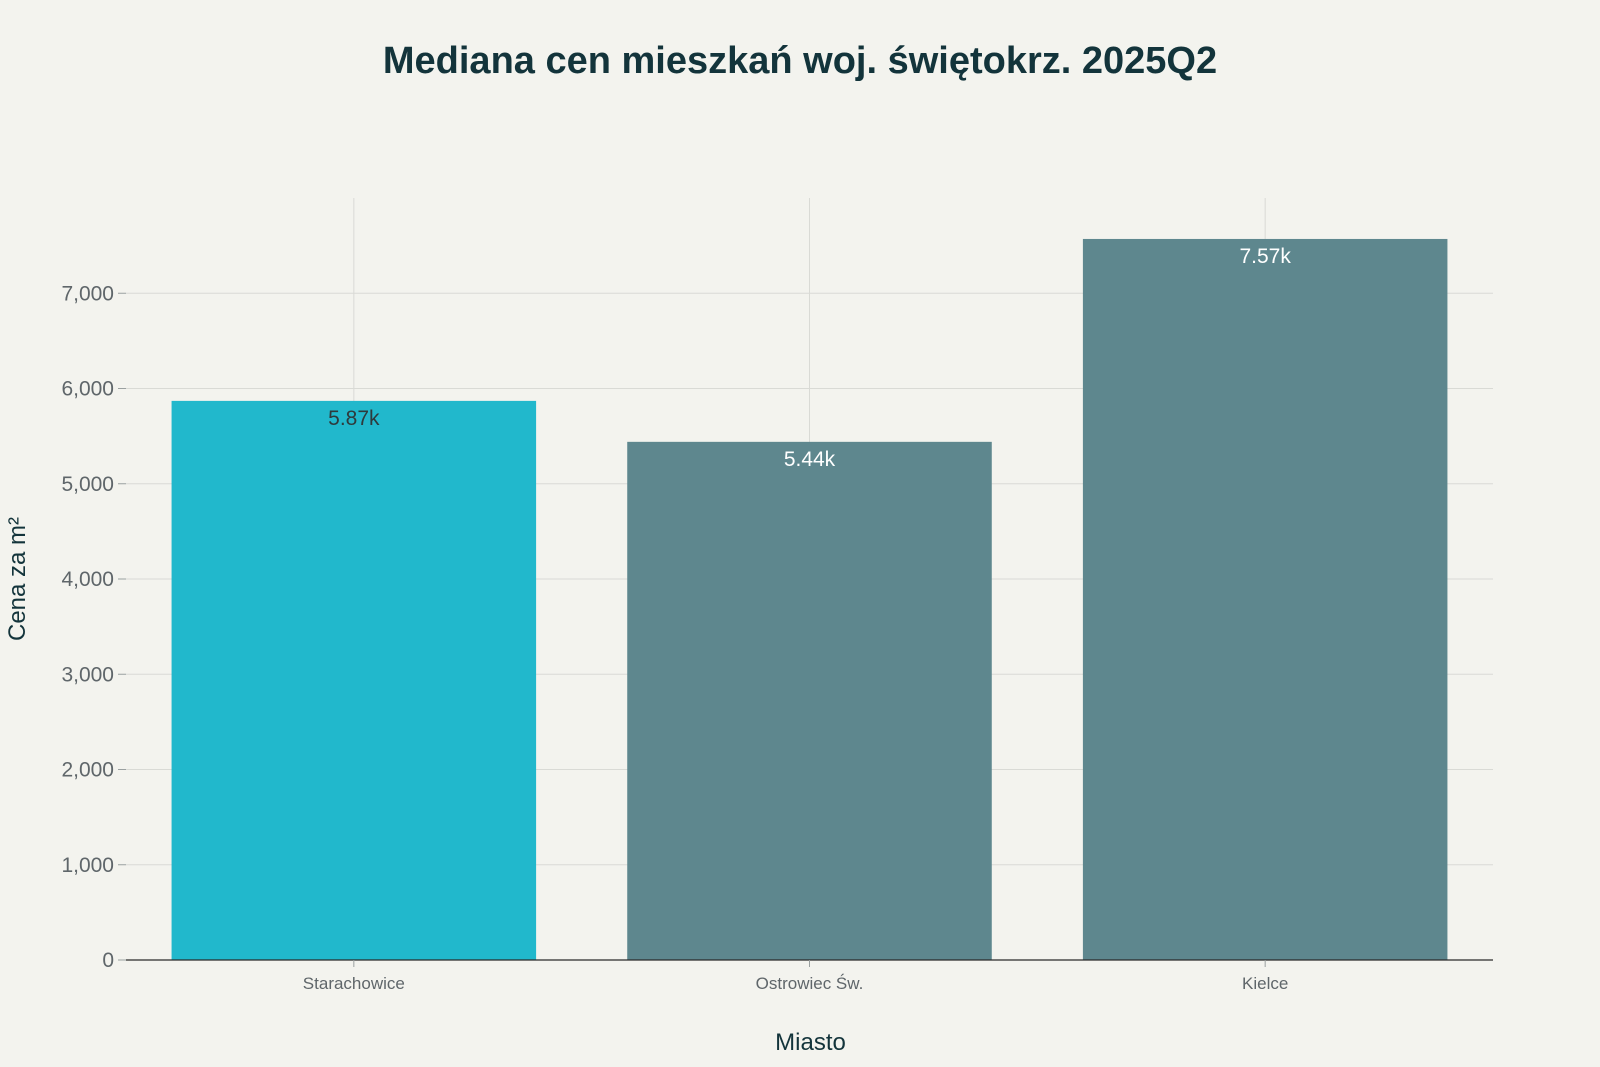  What do you see at coordinates (87, 293) in the screenshot?
I see `y-tick-label: 7,000` at bounding box center [87, 293].